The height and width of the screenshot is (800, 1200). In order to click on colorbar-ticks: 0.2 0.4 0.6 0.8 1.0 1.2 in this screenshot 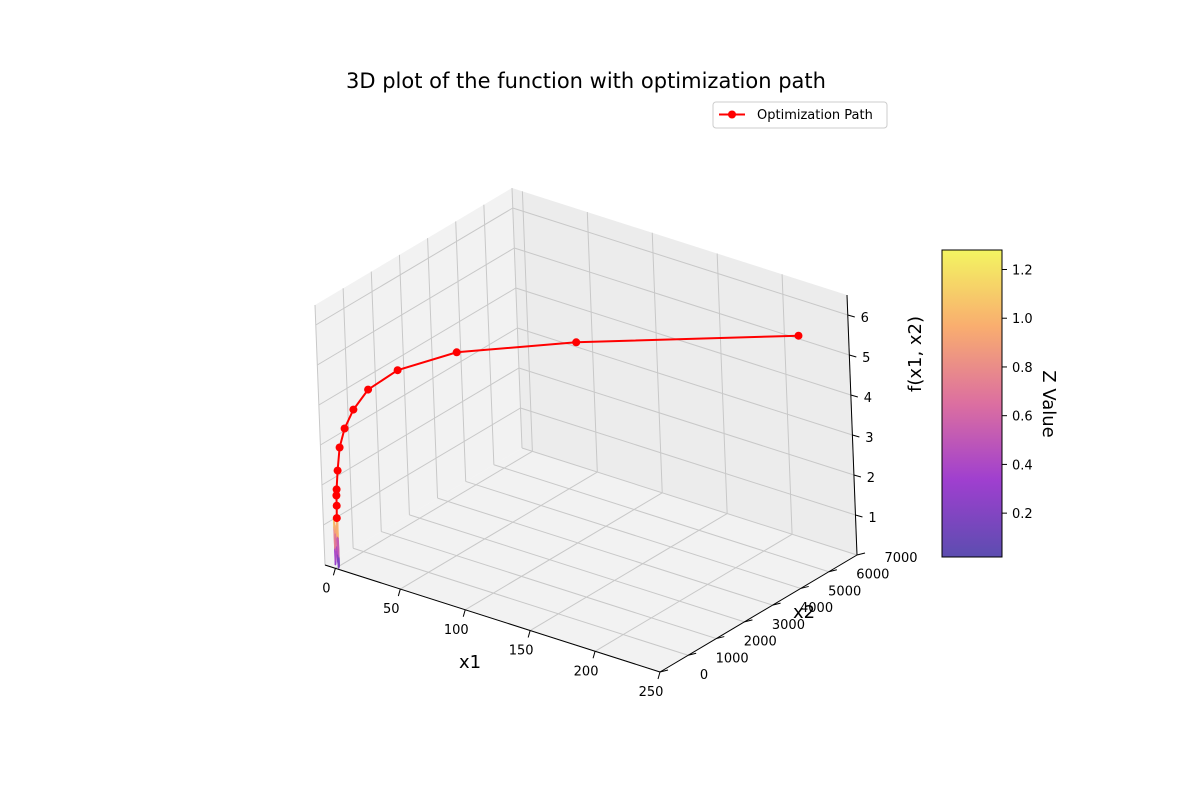, I will do `click(1017, 392)`.